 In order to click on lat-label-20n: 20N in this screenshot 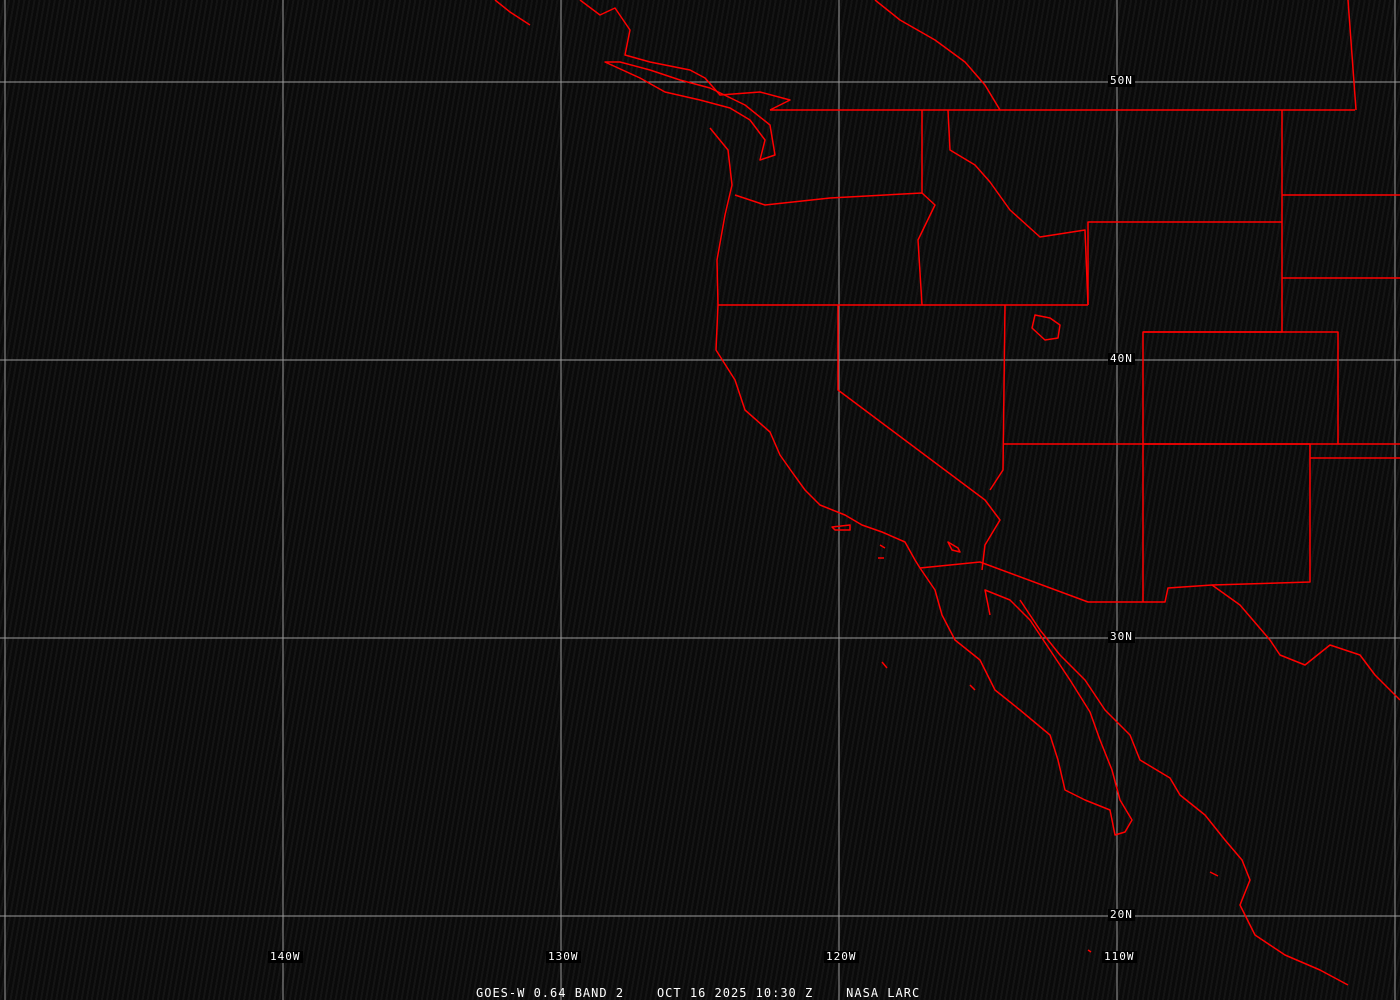, I will do `click(1121, 914)`.